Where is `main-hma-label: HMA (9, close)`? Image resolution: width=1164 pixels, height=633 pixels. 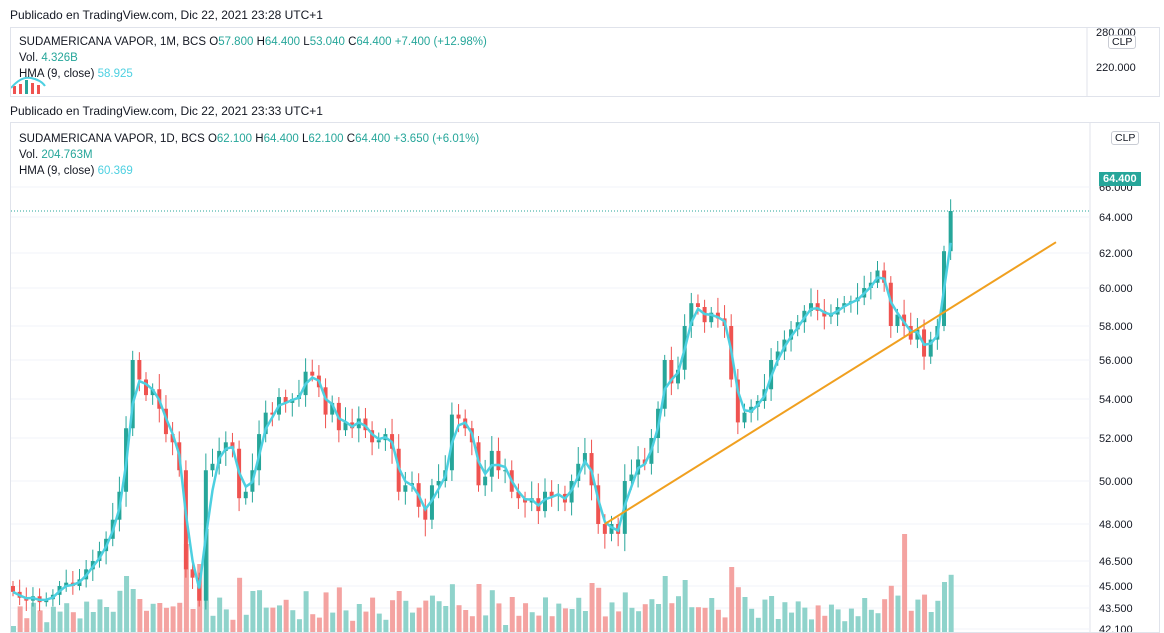
main-hma-label: HMA (9, close) is located at coordinates (57, 171).